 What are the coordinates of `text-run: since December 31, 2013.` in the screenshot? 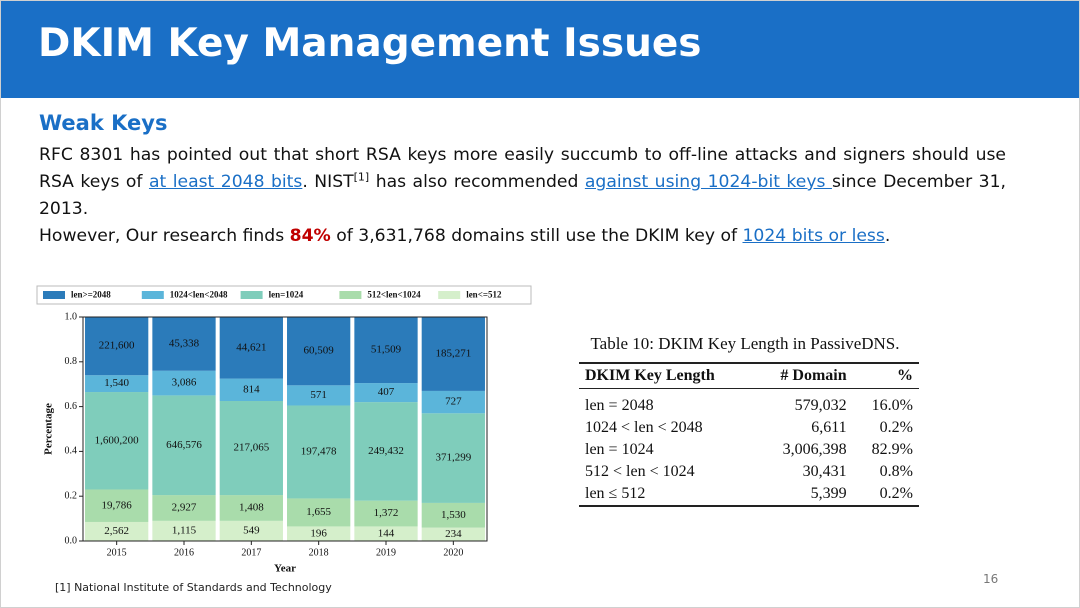 It's located at (523, 195).